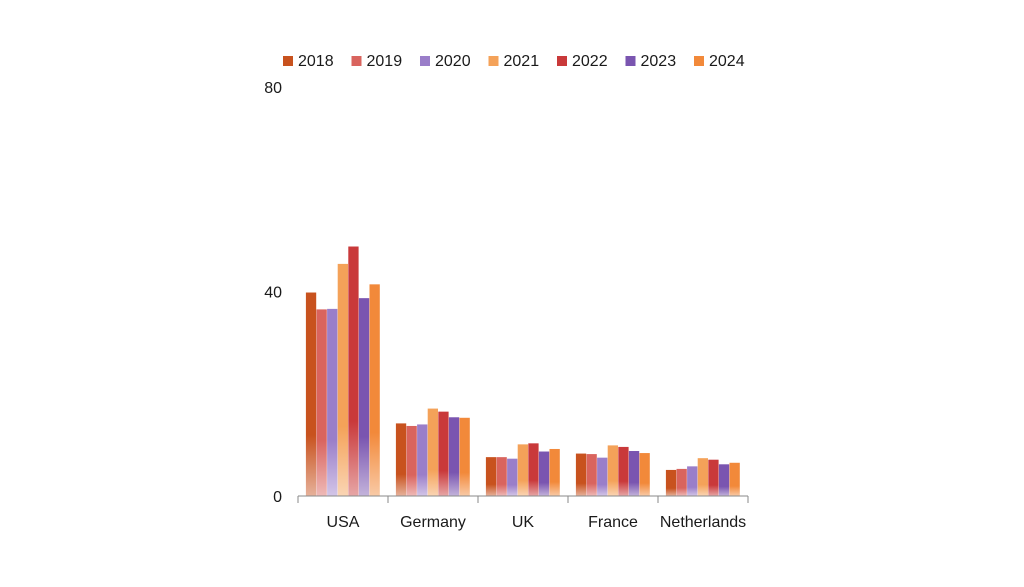 The width and height of the screenshot is (1024, 587). Describe the element at coordinates (699, 61) in the screenshot. I see `legend-swatch-2024` at that location.